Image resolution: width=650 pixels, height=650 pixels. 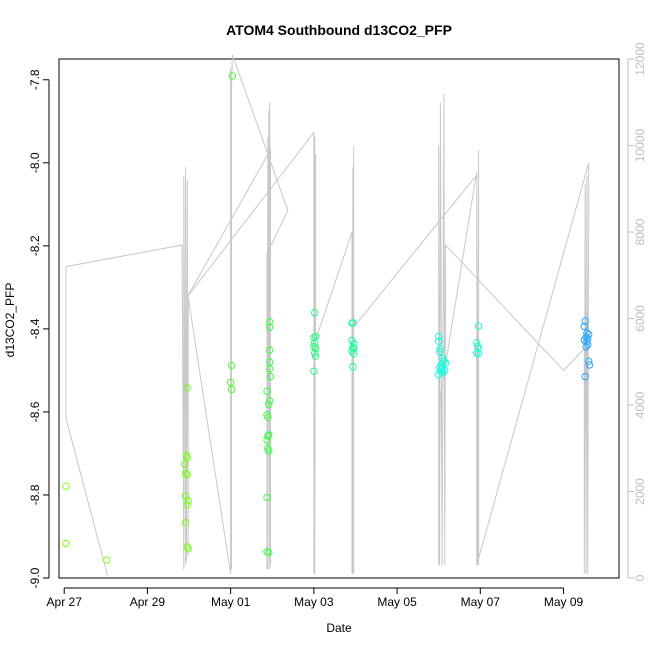 I want to click on y-tick-label: -8.2, so click(x=35, y=245).